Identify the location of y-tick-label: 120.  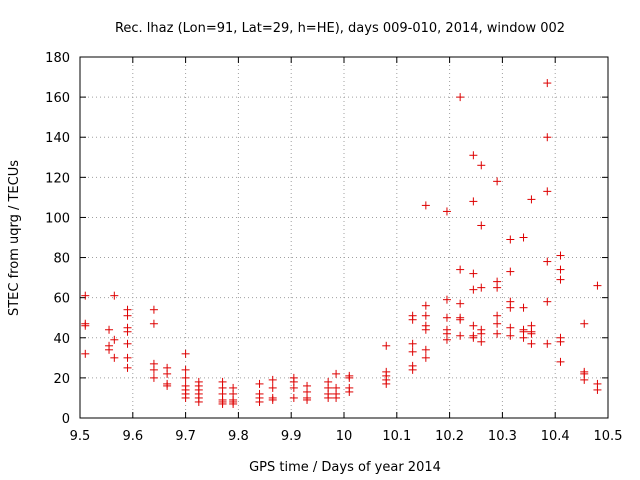
(57, 178).